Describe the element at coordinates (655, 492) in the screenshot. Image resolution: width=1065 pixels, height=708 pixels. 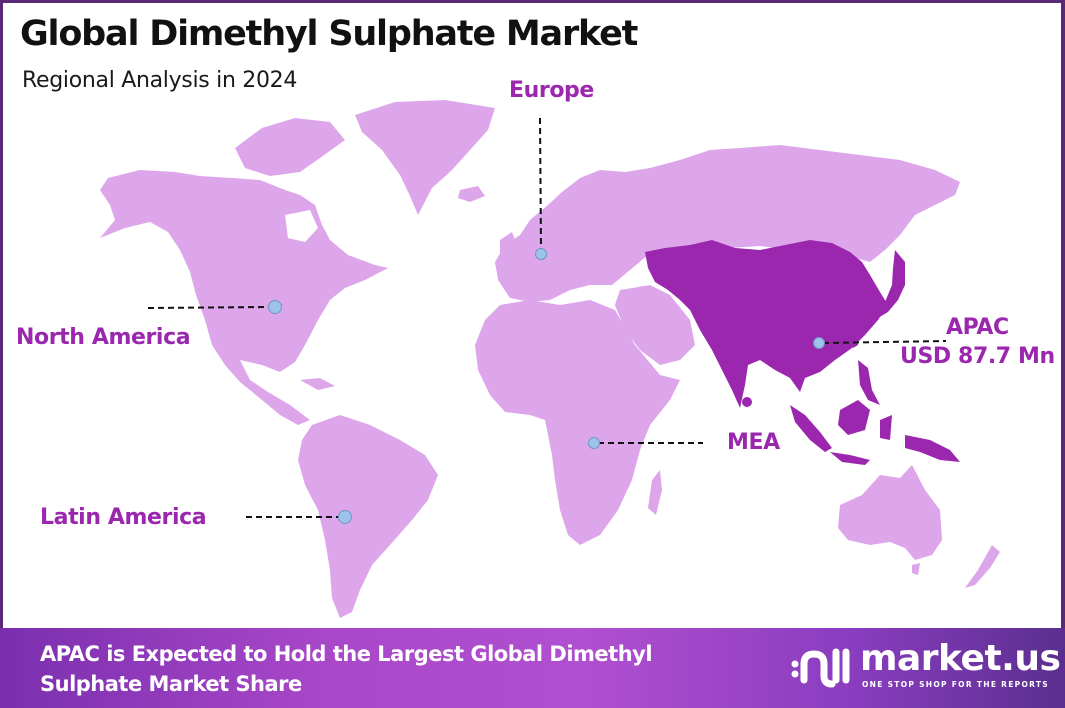
I see `madagascar-shape` at that location.